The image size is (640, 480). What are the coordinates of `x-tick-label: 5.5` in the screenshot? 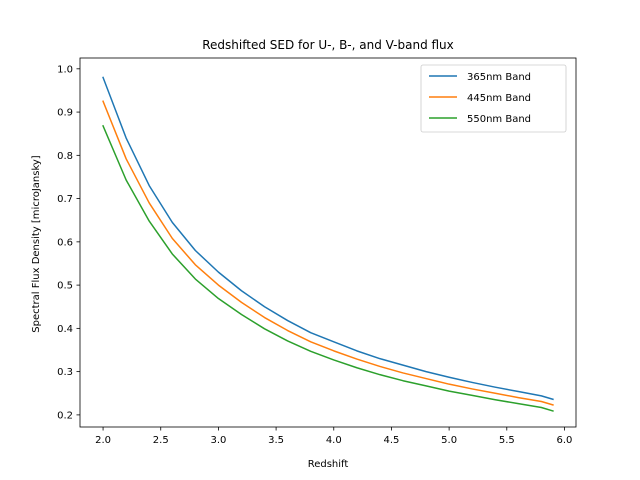 It's located at (507, 440).